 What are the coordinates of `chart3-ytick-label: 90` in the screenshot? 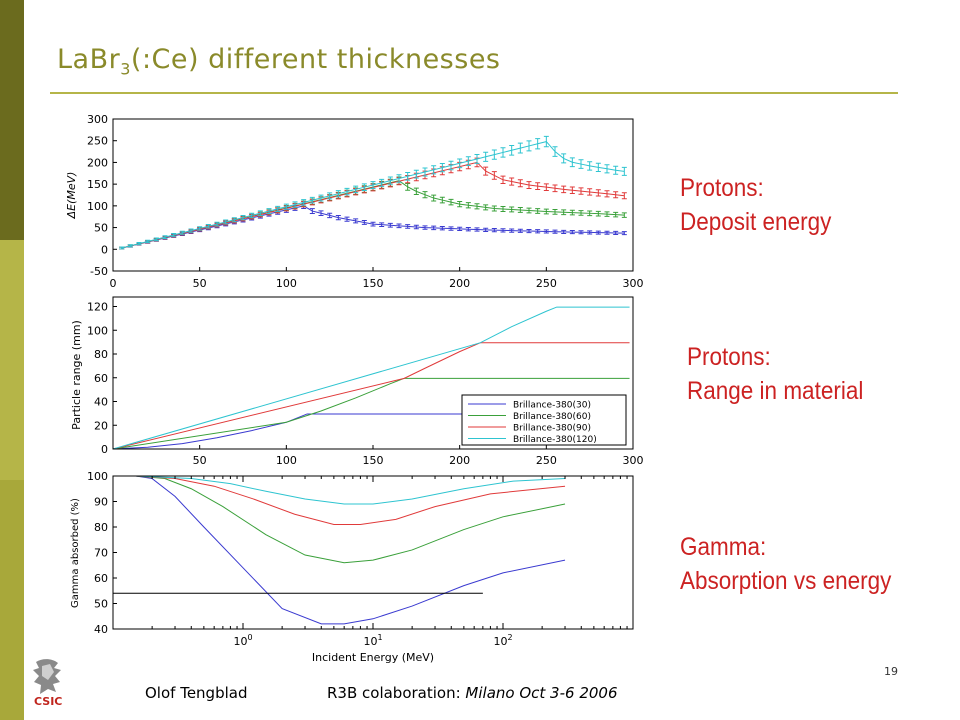 It's located at (101, 502).